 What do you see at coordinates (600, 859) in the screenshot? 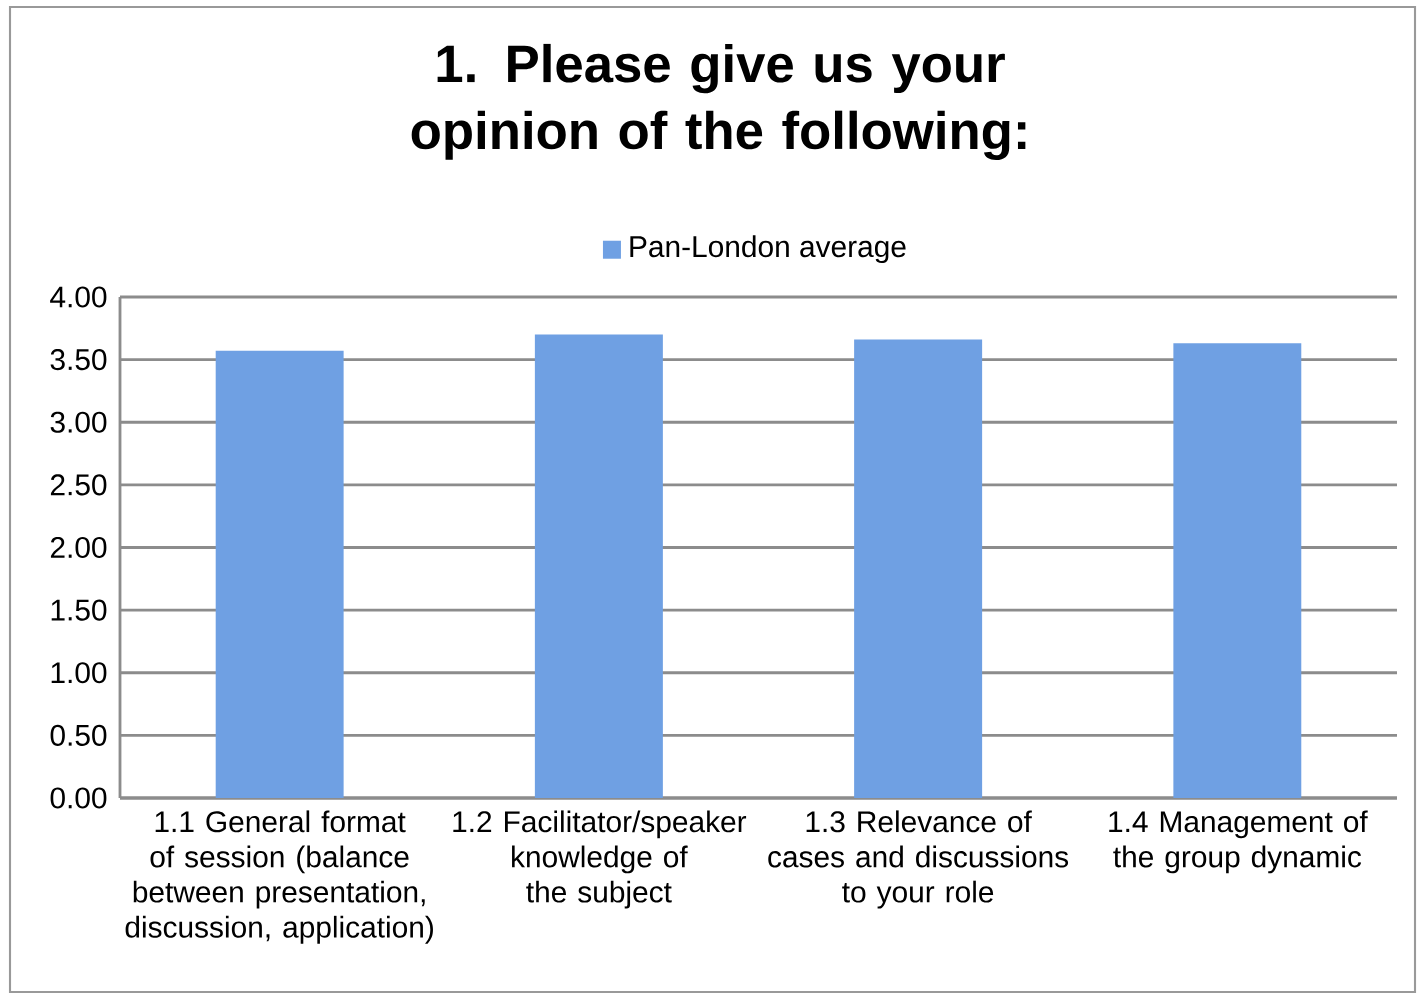
I see `x-tick-label: 1.2 Facilitator/speaker knowledge of the subject` at bounding box center [600, 859].